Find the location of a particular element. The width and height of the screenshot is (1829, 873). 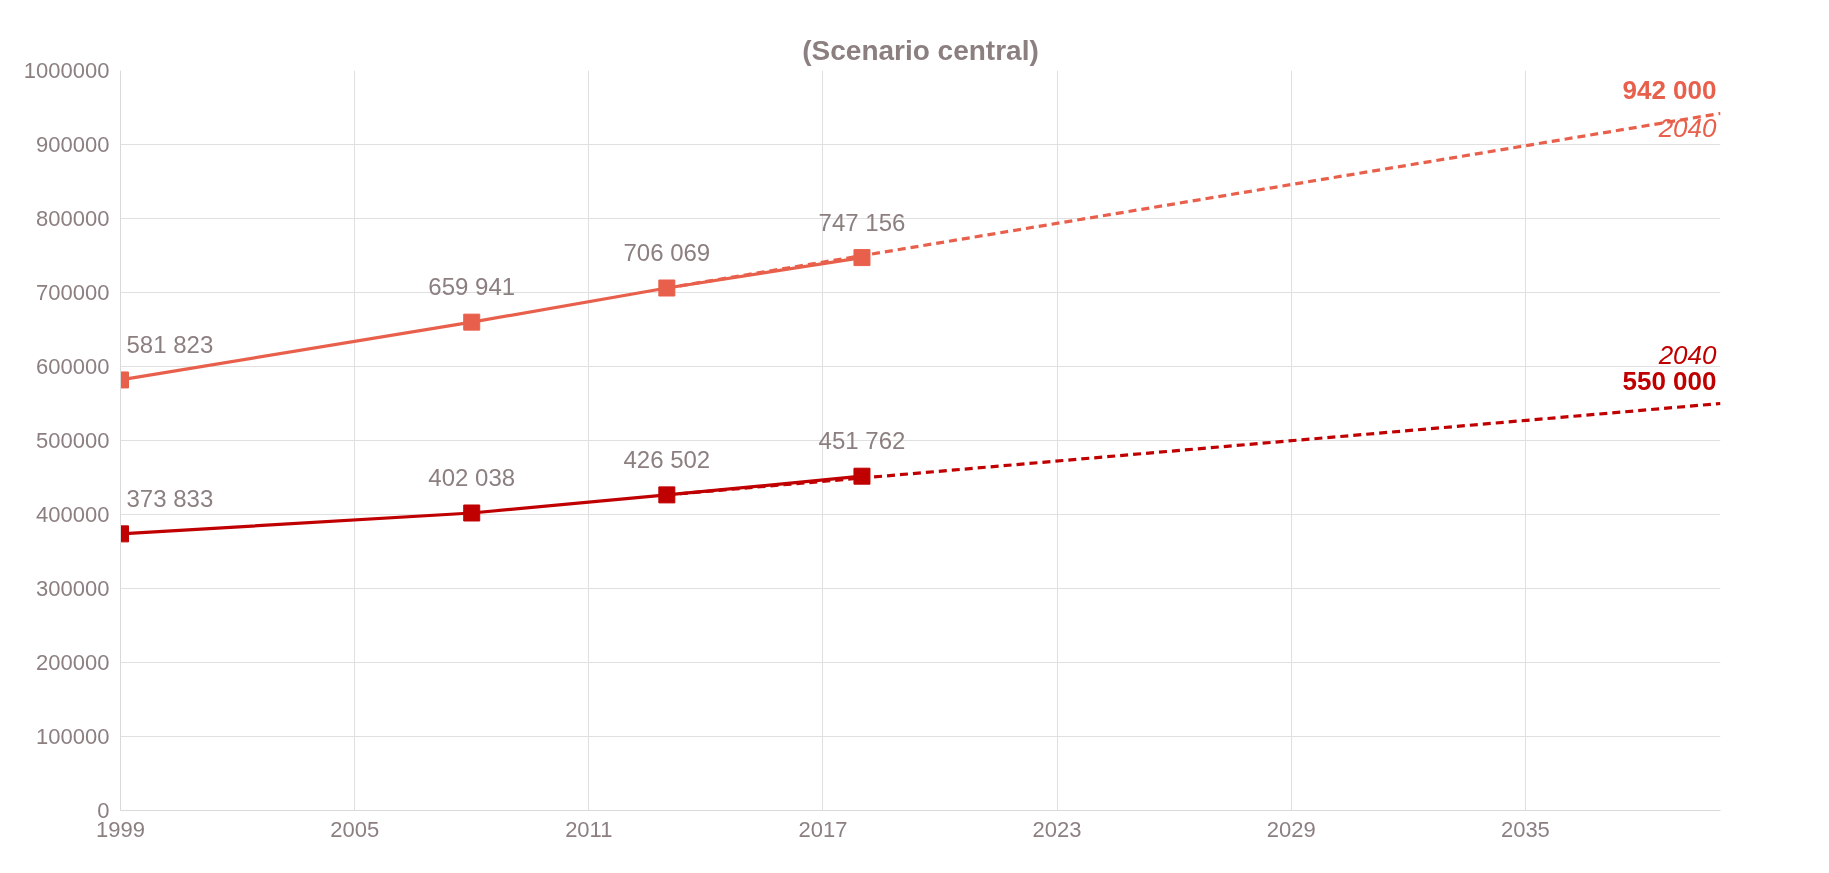

chart-title: (Scenario central) is located at coordinates (920, 50).